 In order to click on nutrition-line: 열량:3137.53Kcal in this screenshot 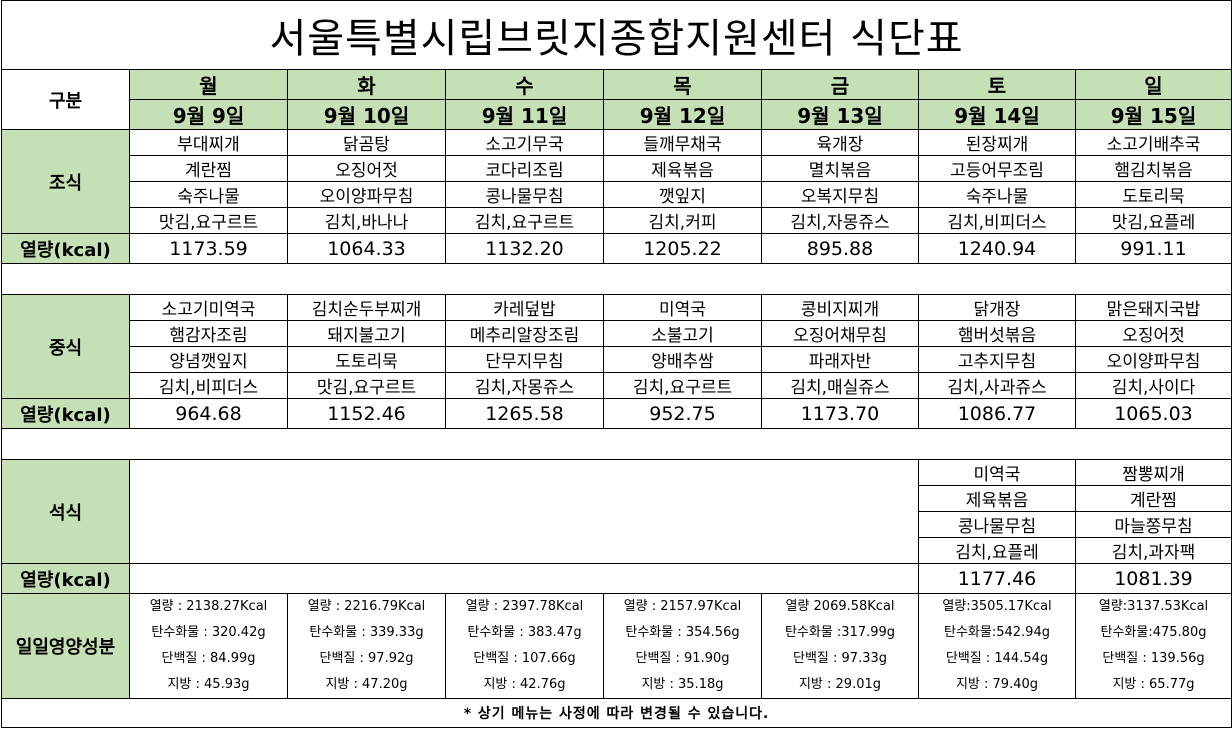, I will do `click(1153, 606)`.